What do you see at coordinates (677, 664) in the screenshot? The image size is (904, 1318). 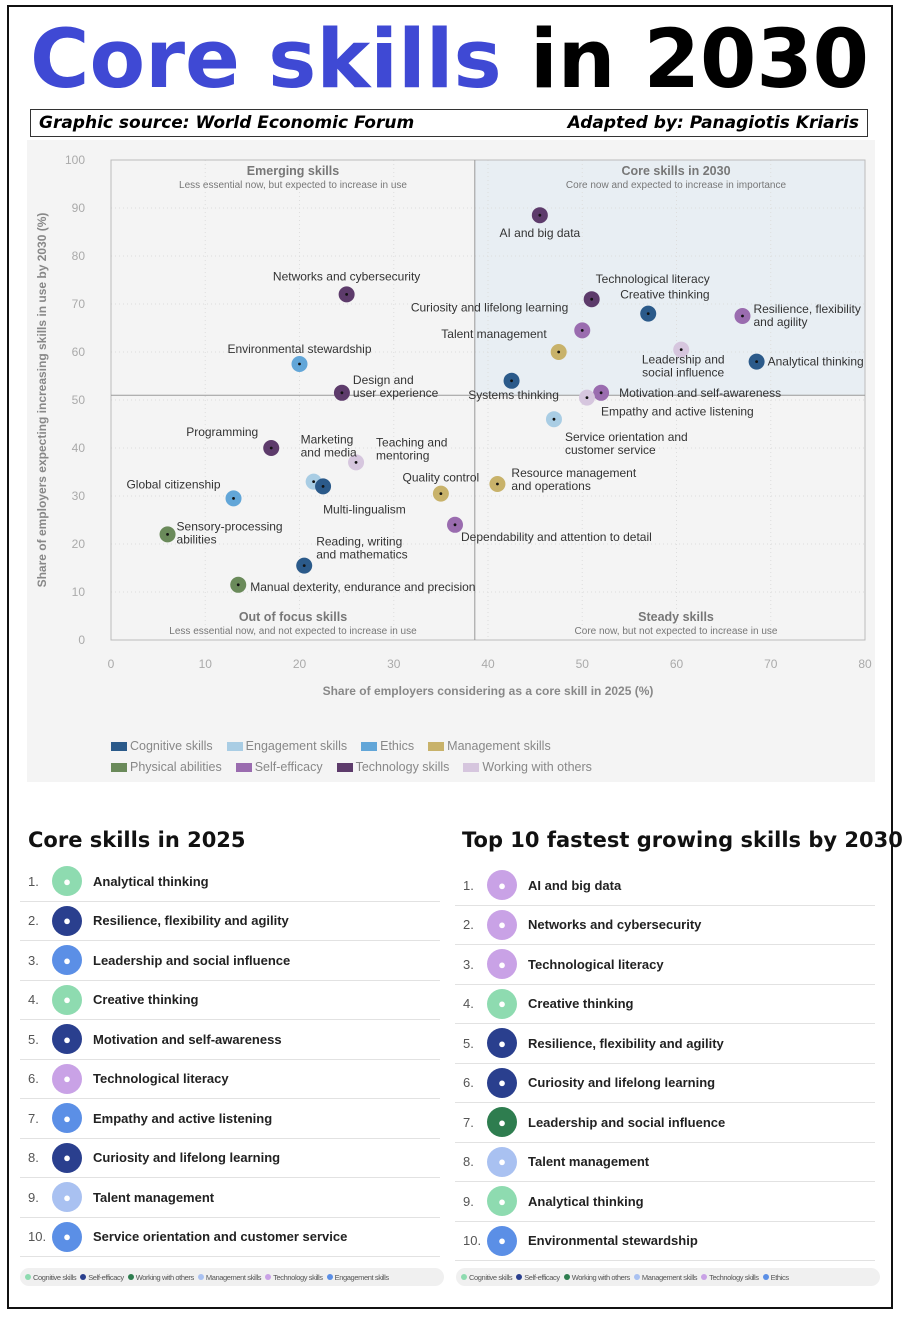 I see `x-tick-label: 60` at bounding box center [677, 664].